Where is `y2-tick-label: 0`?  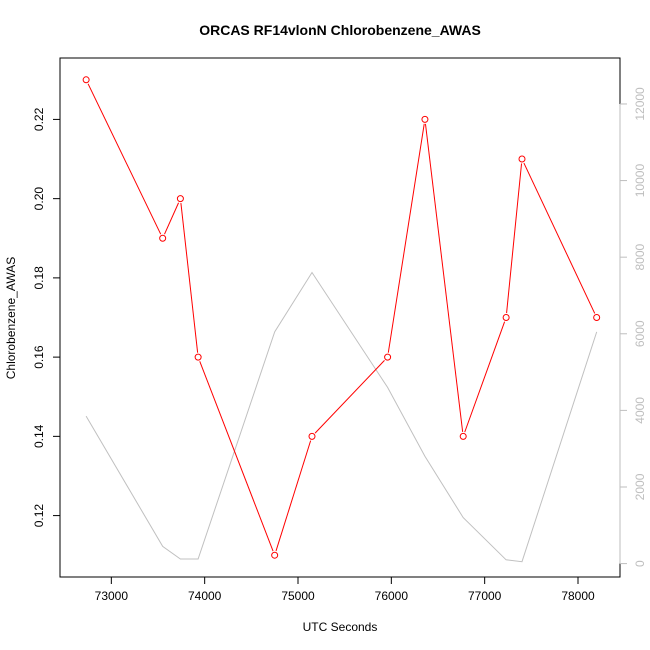
y2-tick-label: 0 is located at coordinates (640, 563).